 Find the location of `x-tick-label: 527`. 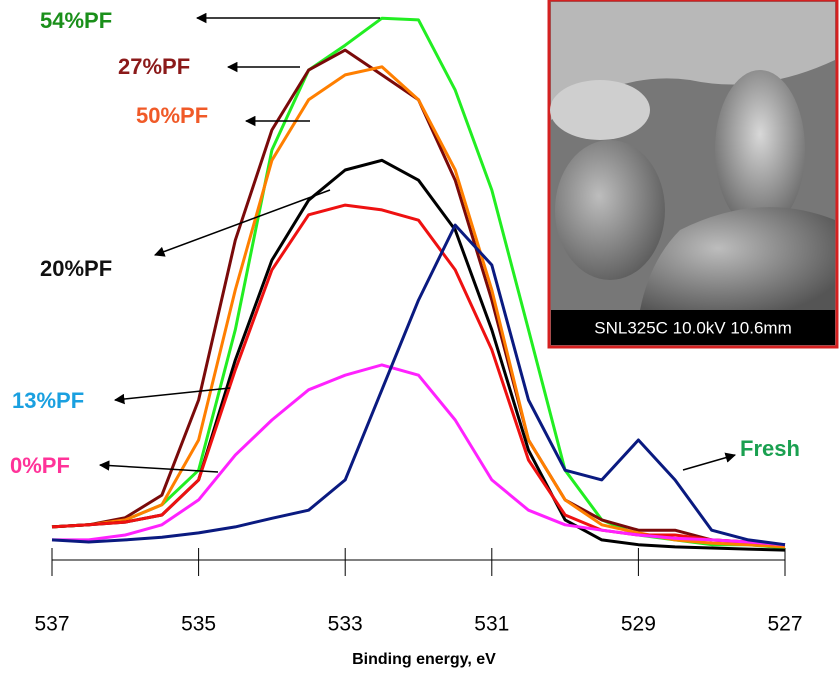

x-tick-label: 527 is located at coordinates (784, 624).